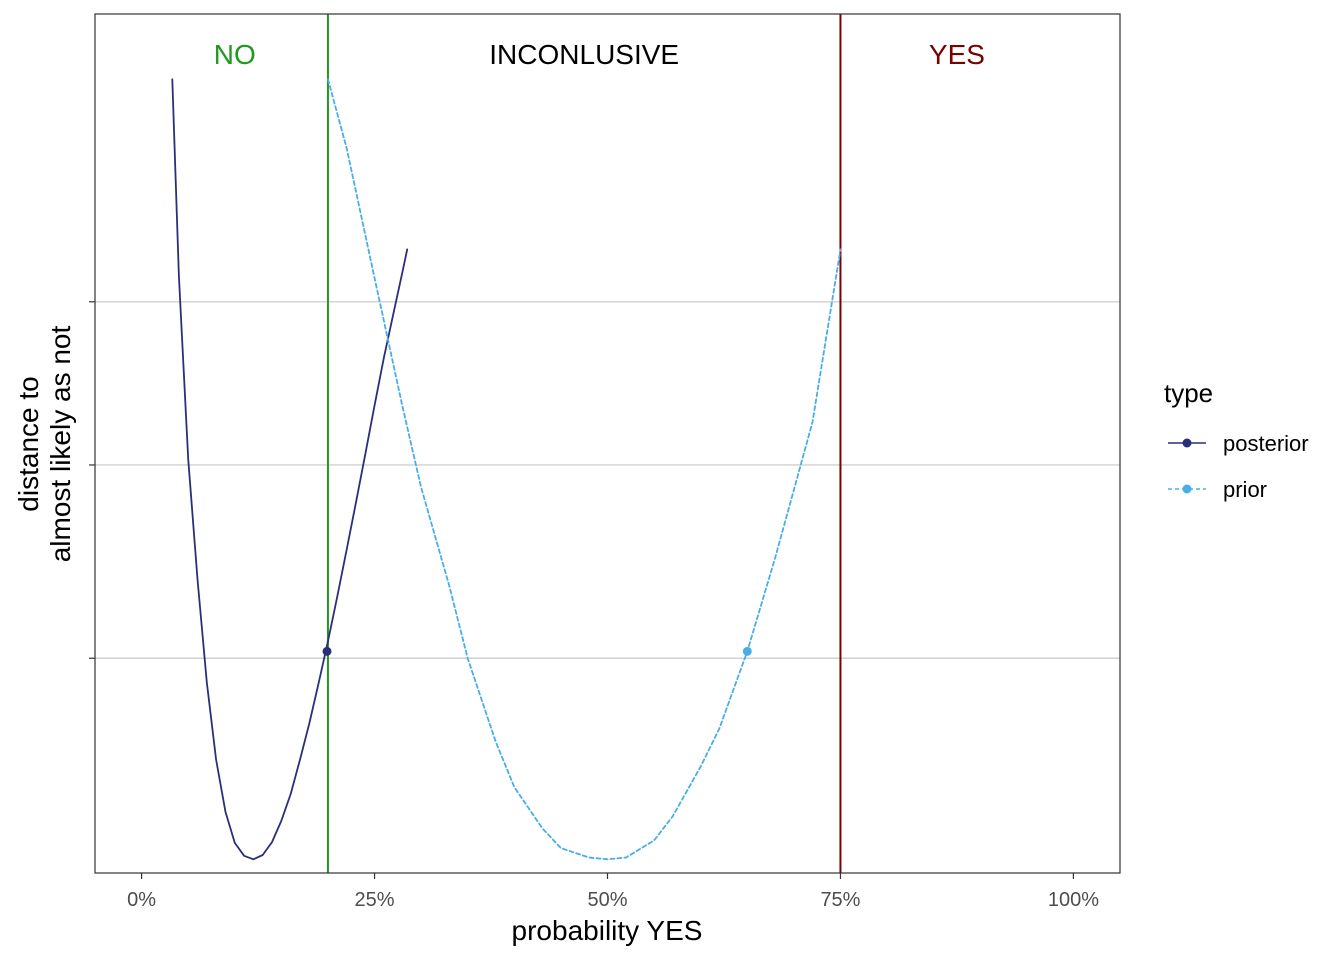 Image resolution: width=1344 pixels, height=960 pixels. Describe the element at coordinates (235, 54) in the screenshot. I see `region-label-no: NO` at that location.